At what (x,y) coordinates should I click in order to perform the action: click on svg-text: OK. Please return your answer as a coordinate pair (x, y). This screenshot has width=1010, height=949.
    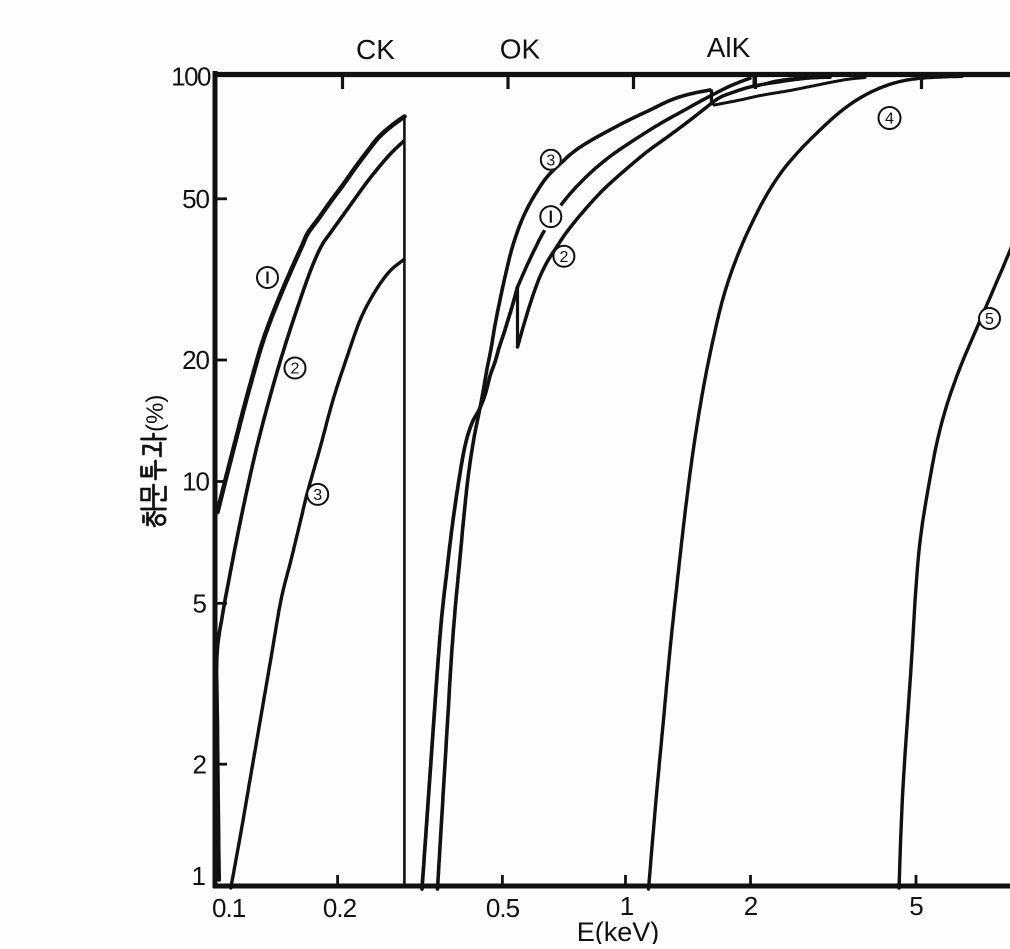
    Looking at the image, I should click on (520, 49).